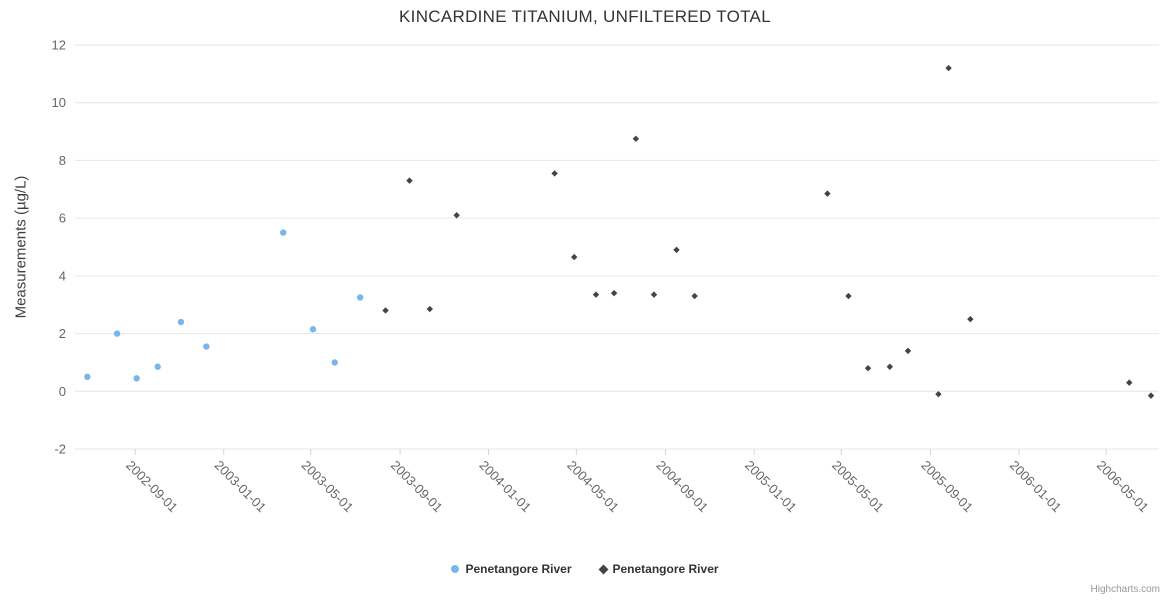 The height and width of the screenshot is (600, 1170). What do you see at coordinates (585, 569) in the screenshot?
I see `legend: Penetangore River Penetangore River` at bounding box center [585, 569].